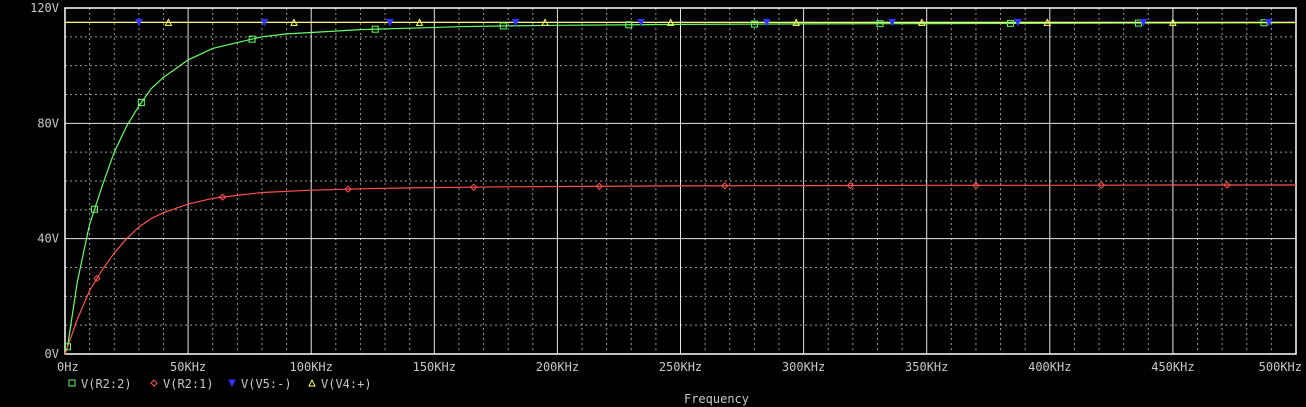  What do you see at coordinates (1049, 367) in the screenshot?
I see `x-tick-label: 400KHz` at bounding box center [1049, 367].